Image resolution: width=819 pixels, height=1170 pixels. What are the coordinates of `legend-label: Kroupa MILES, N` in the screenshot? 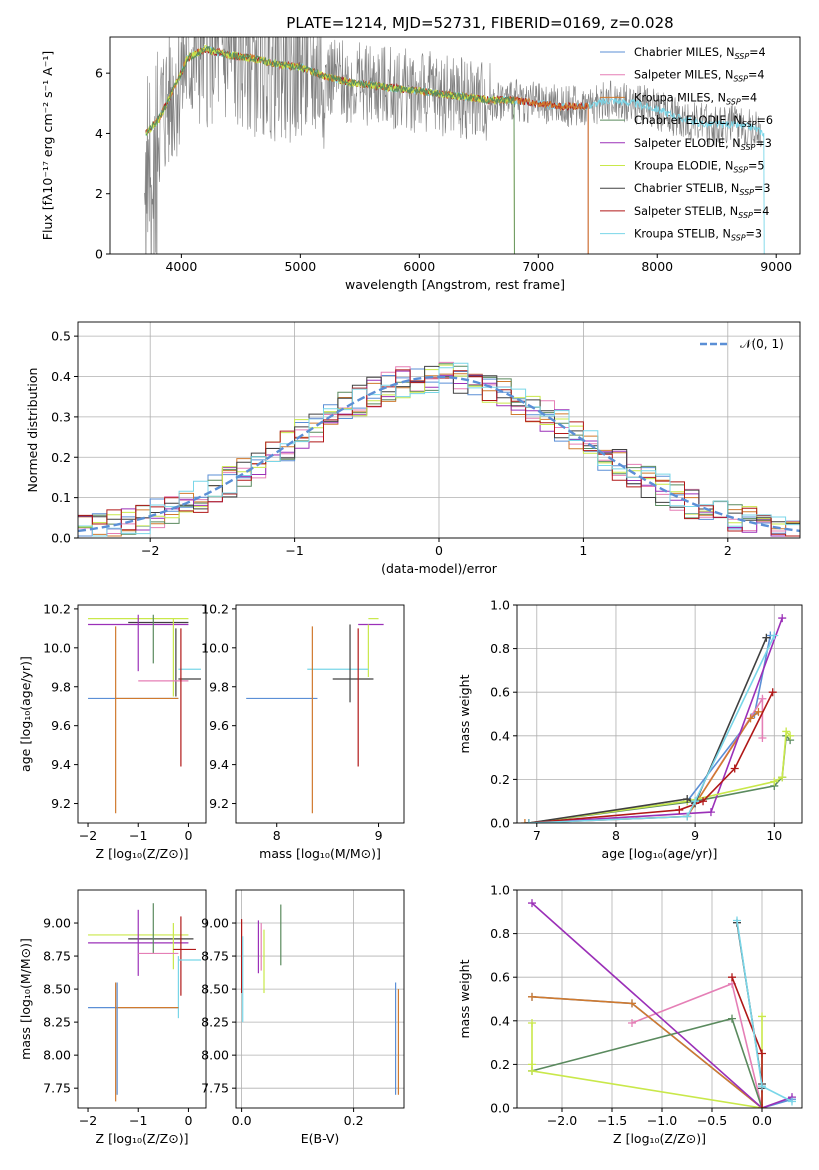 It's located at (680, 97).